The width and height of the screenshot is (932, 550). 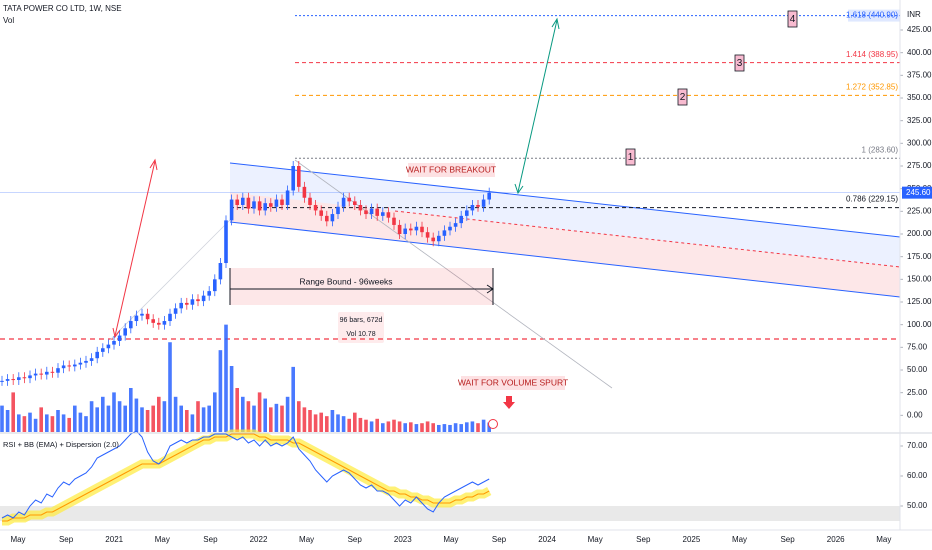 I want to click on x-tick-label: 2025, so click(x=692, y=539).